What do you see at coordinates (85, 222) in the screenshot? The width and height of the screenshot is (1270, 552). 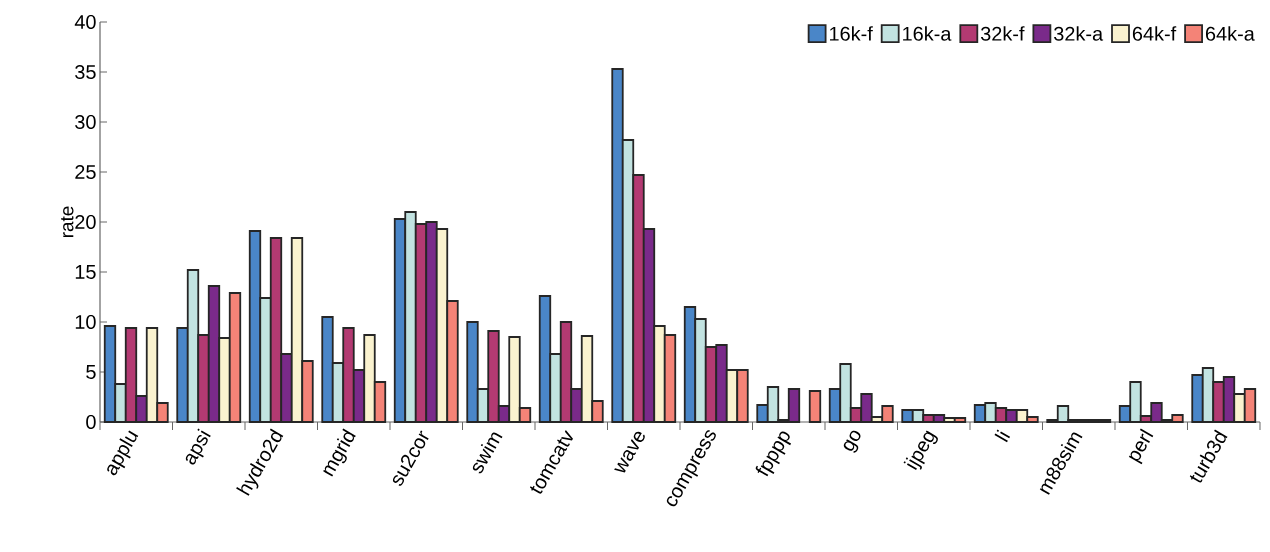 I see `y-tick-label: 20` at bounding box center [85, 222].